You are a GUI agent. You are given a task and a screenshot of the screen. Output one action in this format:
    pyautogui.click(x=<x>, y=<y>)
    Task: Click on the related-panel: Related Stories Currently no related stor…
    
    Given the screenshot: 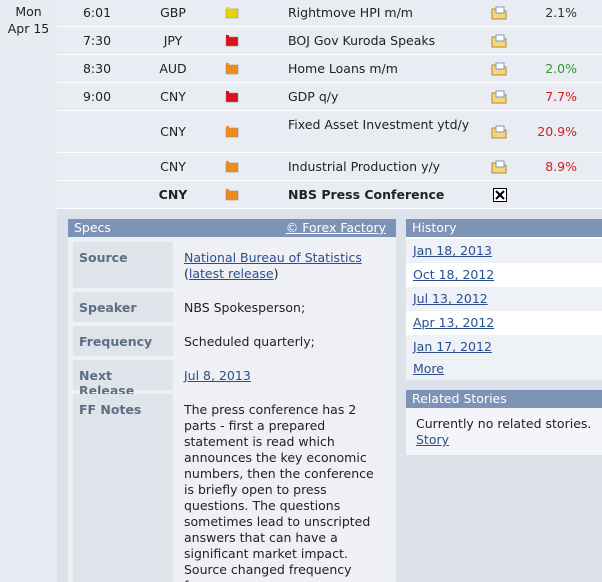 What is the action you would take?
    pyautogui.click(x=504, y=422)
    